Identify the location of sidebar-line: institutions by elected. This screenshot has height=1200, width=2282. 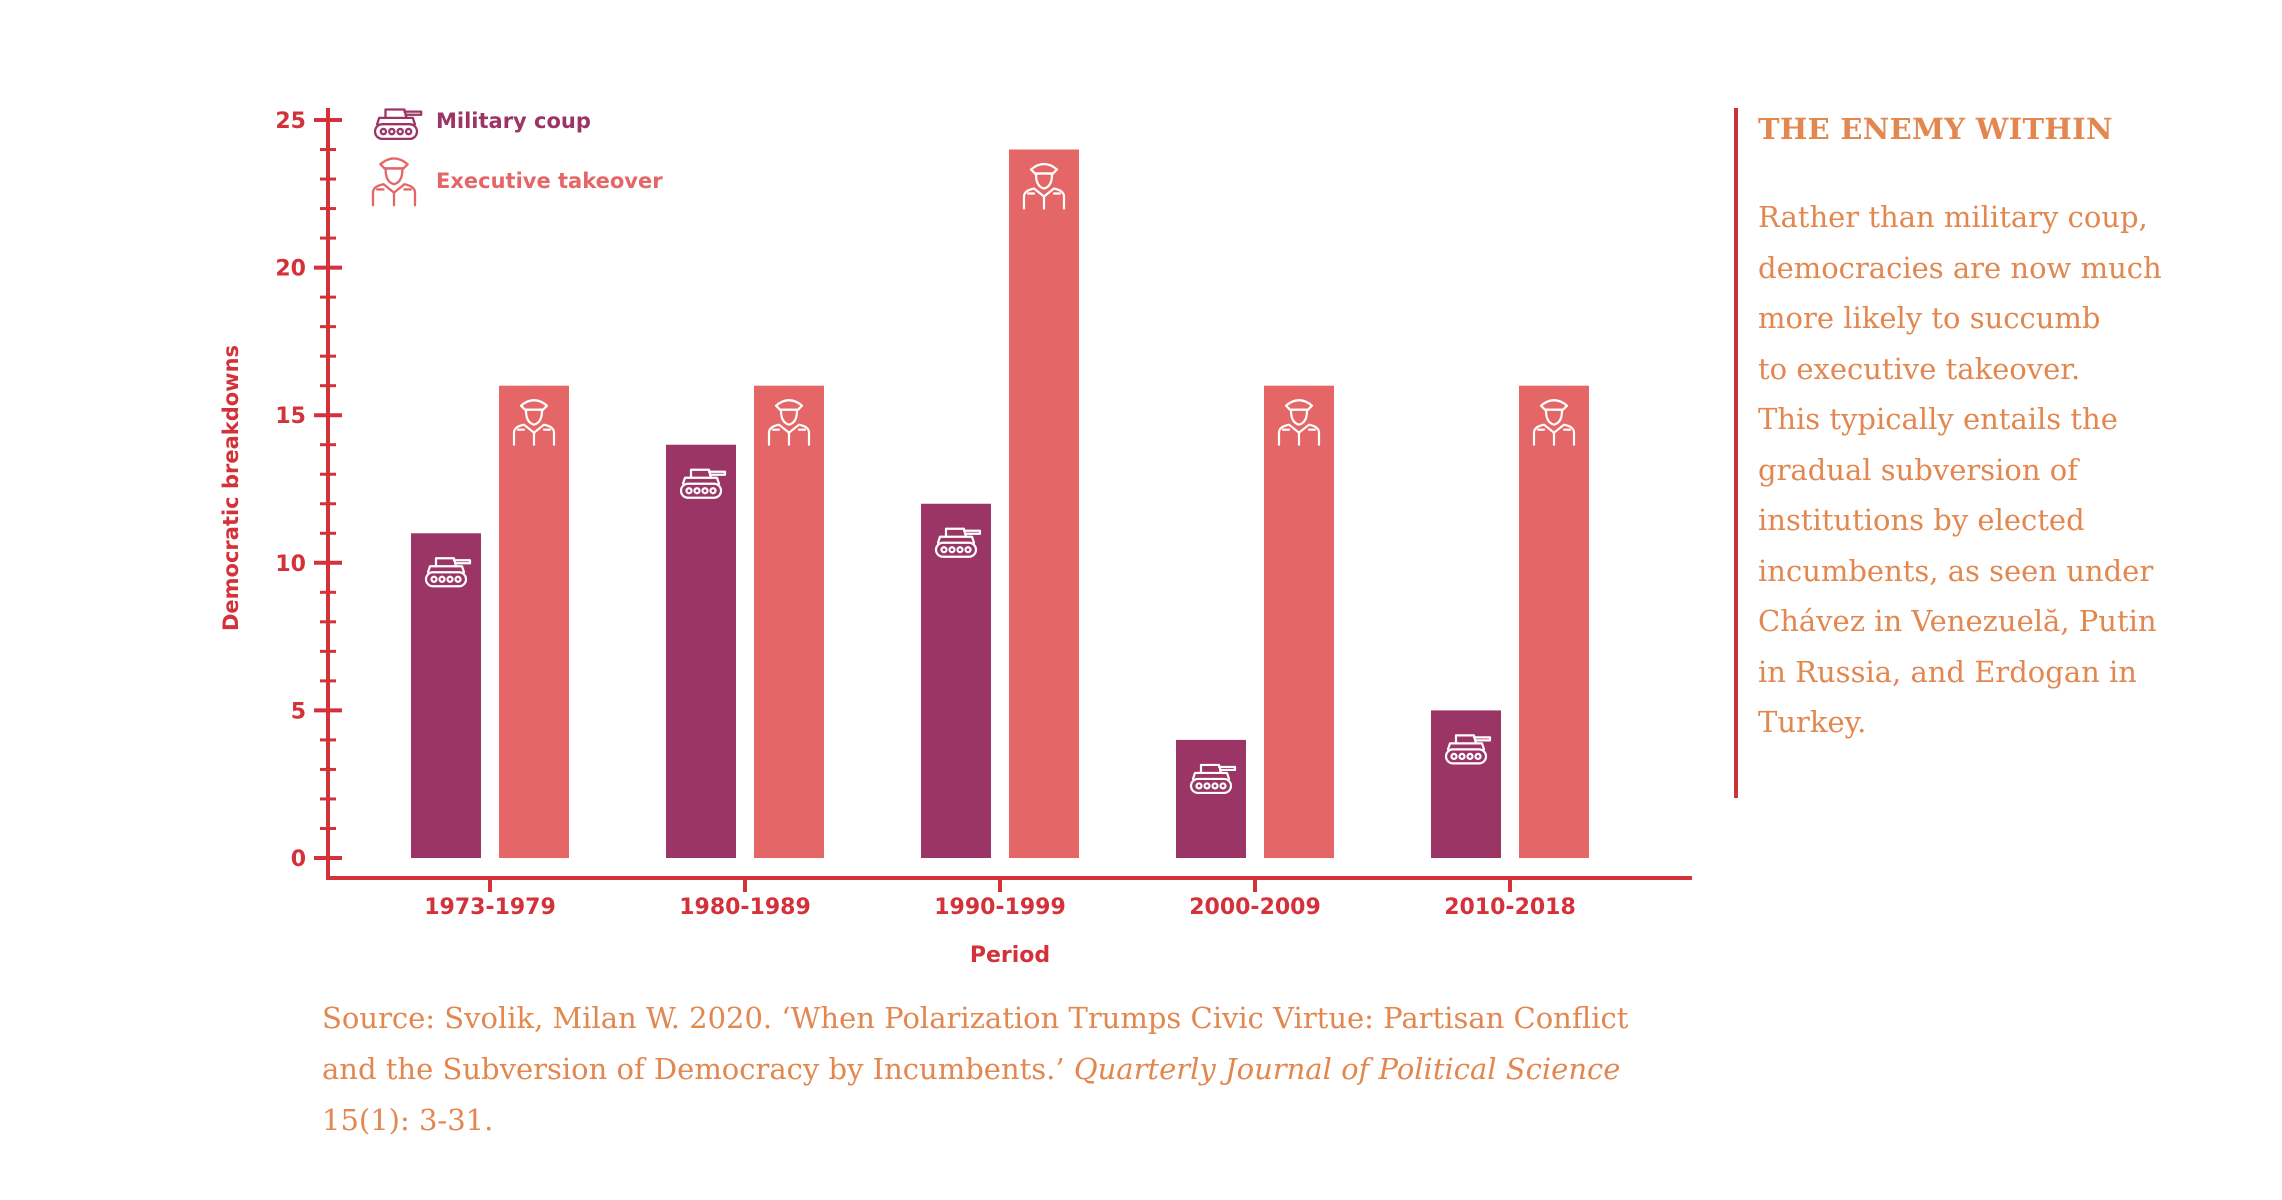
(1921, 520).